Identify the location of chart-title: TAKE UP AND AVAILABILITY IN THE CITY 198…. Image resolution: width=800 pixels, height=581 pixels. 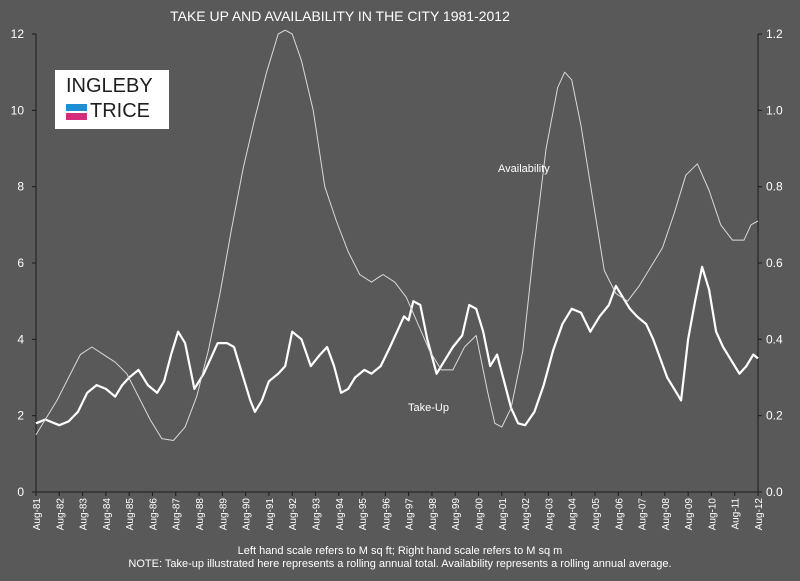
(340, 16).